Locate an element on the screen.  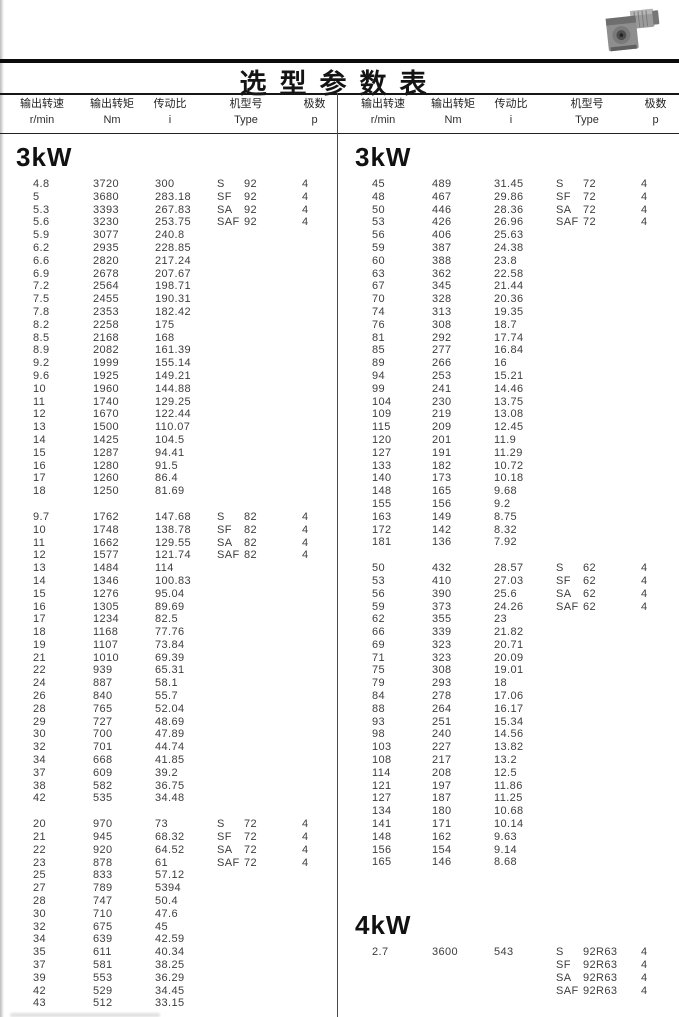
cell-ratio: 14.46 is located at coordinates (509, 388).